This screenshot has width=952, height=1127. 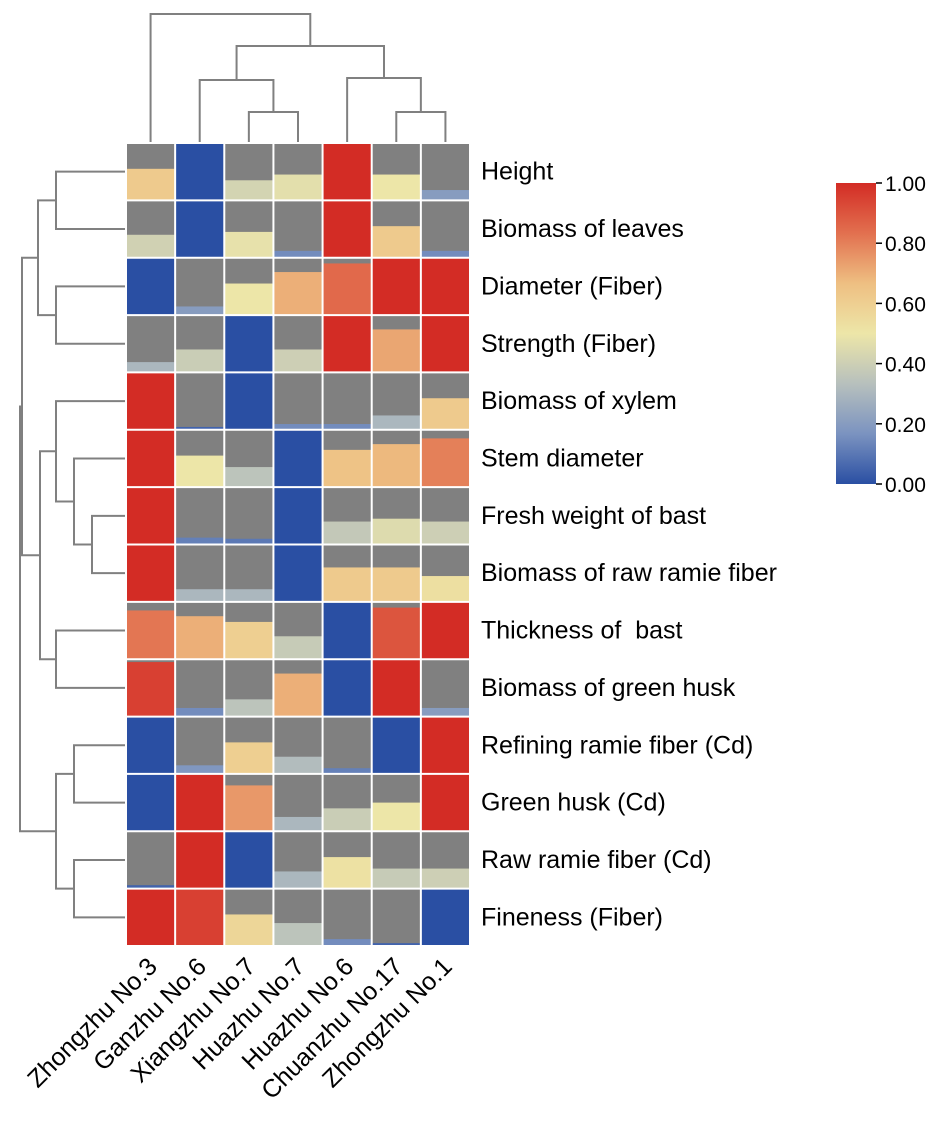 I want to click on colorbar-ticks: 1.00 0.80 0.60 0.40 0.20 0.00, so click(x=901, y=335).